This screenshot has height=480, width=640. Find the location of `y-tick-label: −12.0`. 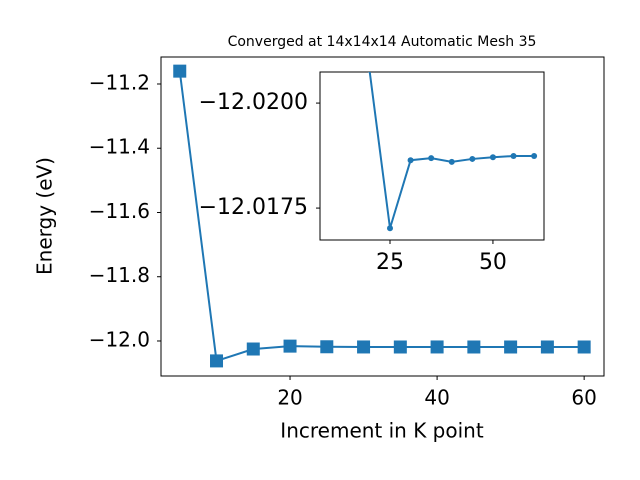

y-tick-label: −12.0 is located at coordinates (119, 339).